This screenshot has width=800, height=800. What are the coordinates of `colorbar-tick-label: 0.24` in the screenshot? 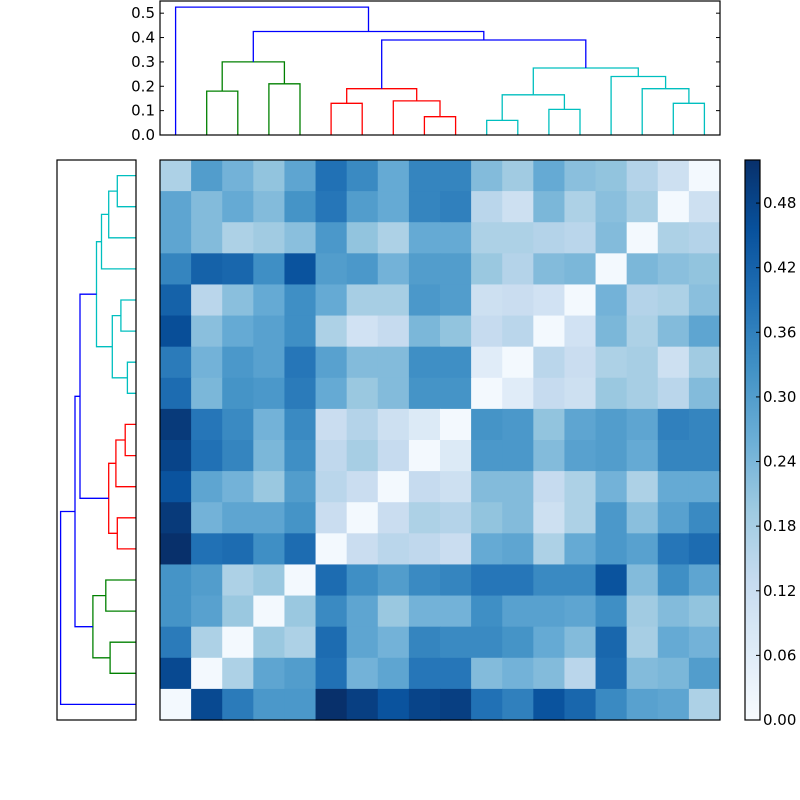 It's located at (779, 462).